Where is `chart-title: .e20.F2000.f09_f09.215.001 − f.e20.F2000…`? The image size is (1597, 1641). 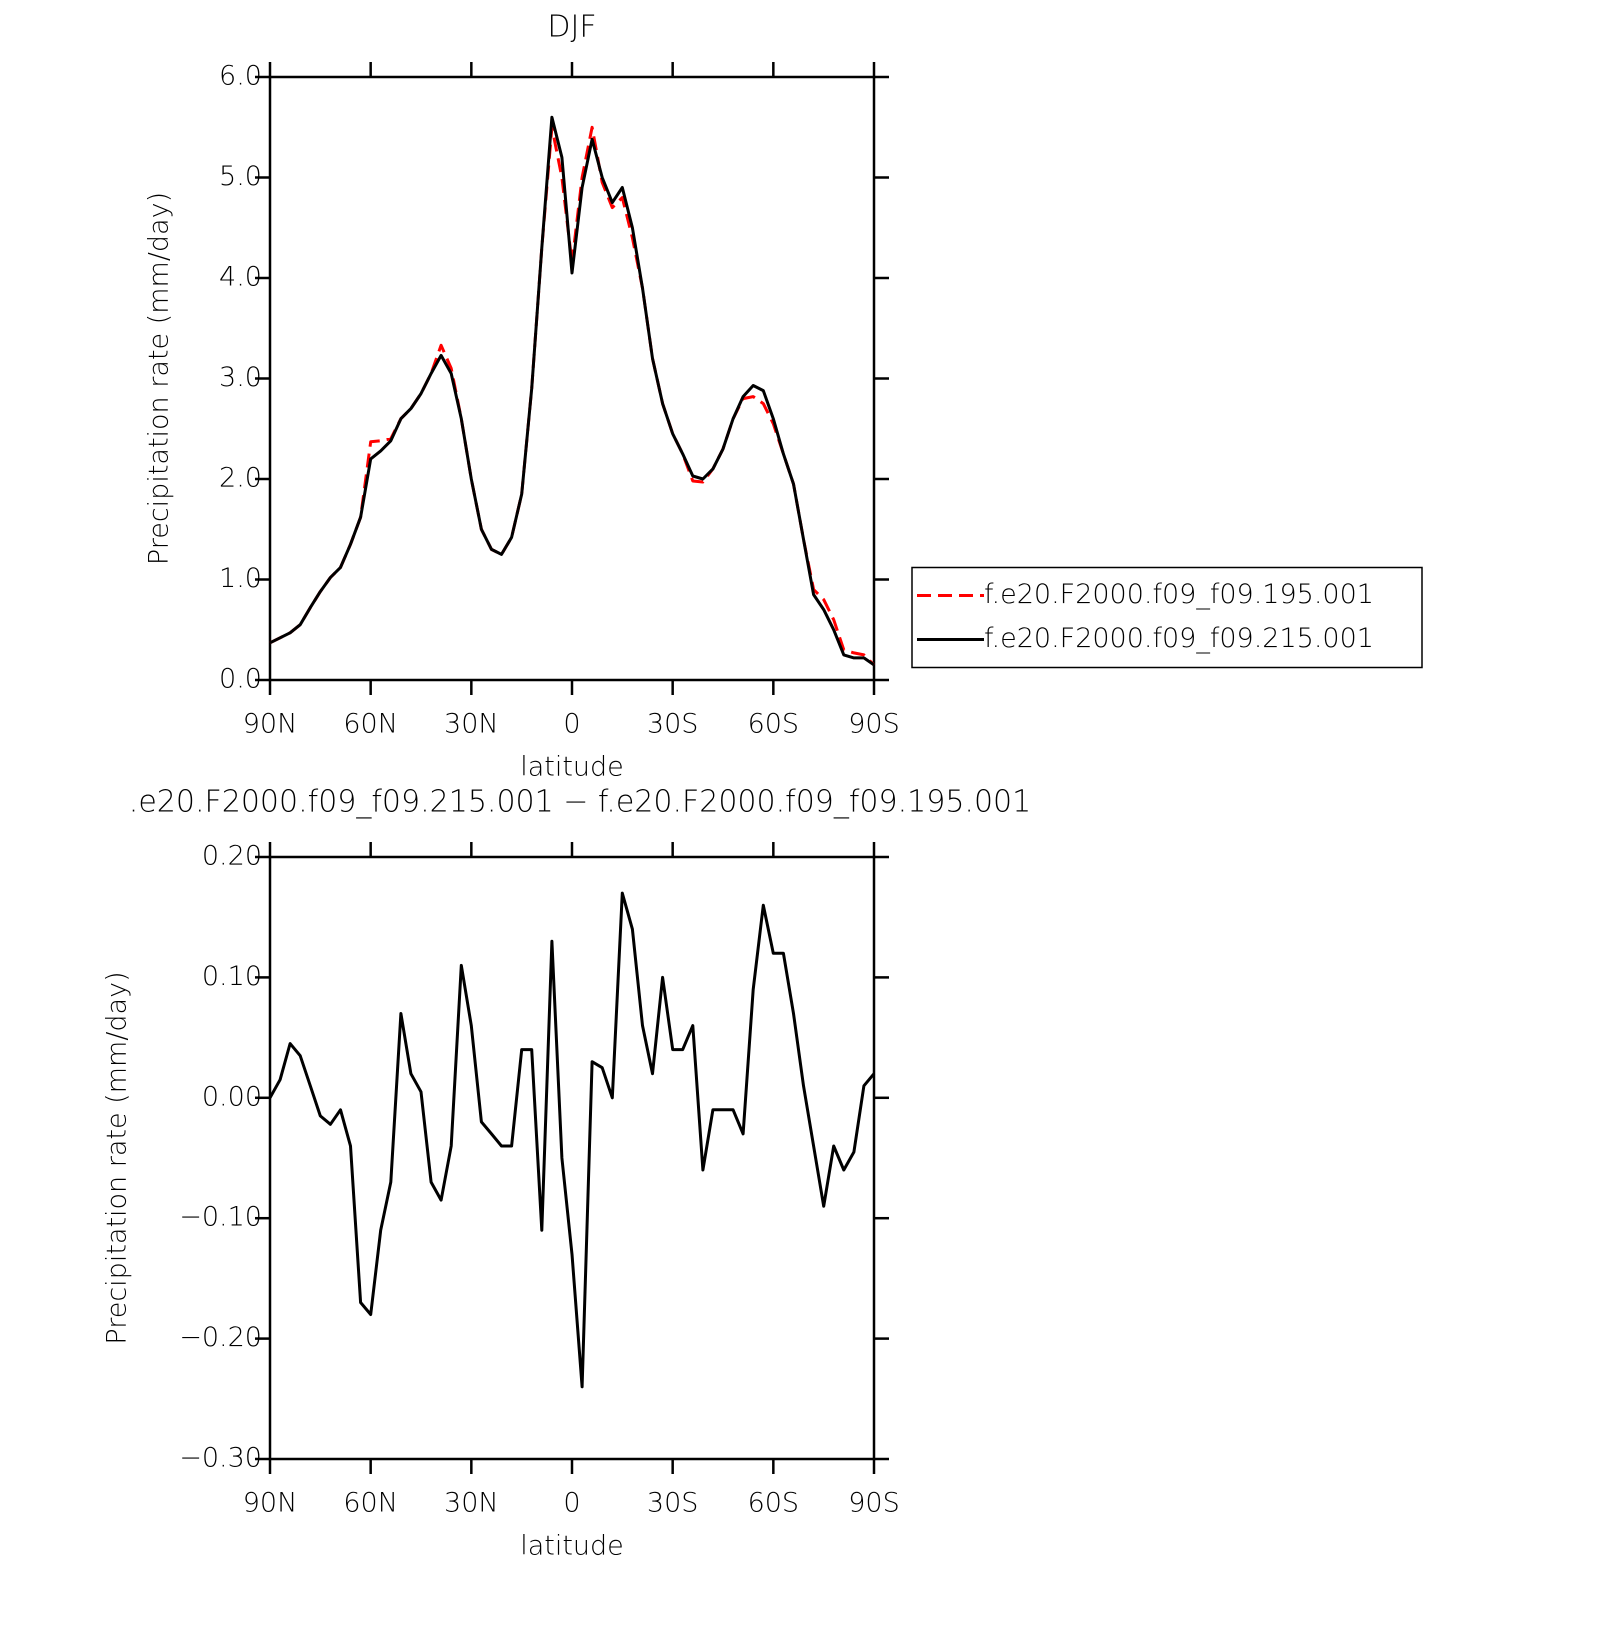
chart-title: .e20.F2000.f09_f09.215.001 − f.e20.F2000… is located at coordinates (580, 802).